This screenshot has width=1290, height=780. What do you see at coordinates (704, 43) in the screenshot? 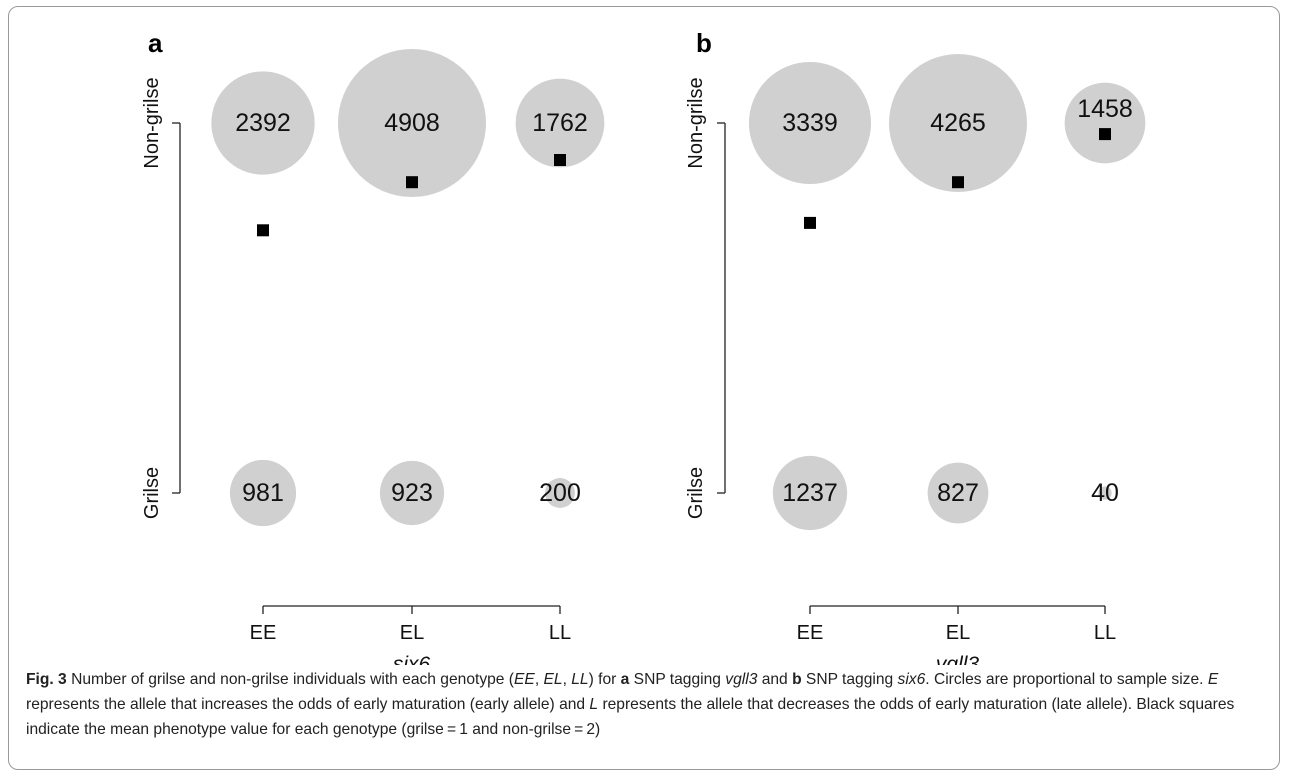
I see `panel-b-label: b` at bounding box center [704, 43].